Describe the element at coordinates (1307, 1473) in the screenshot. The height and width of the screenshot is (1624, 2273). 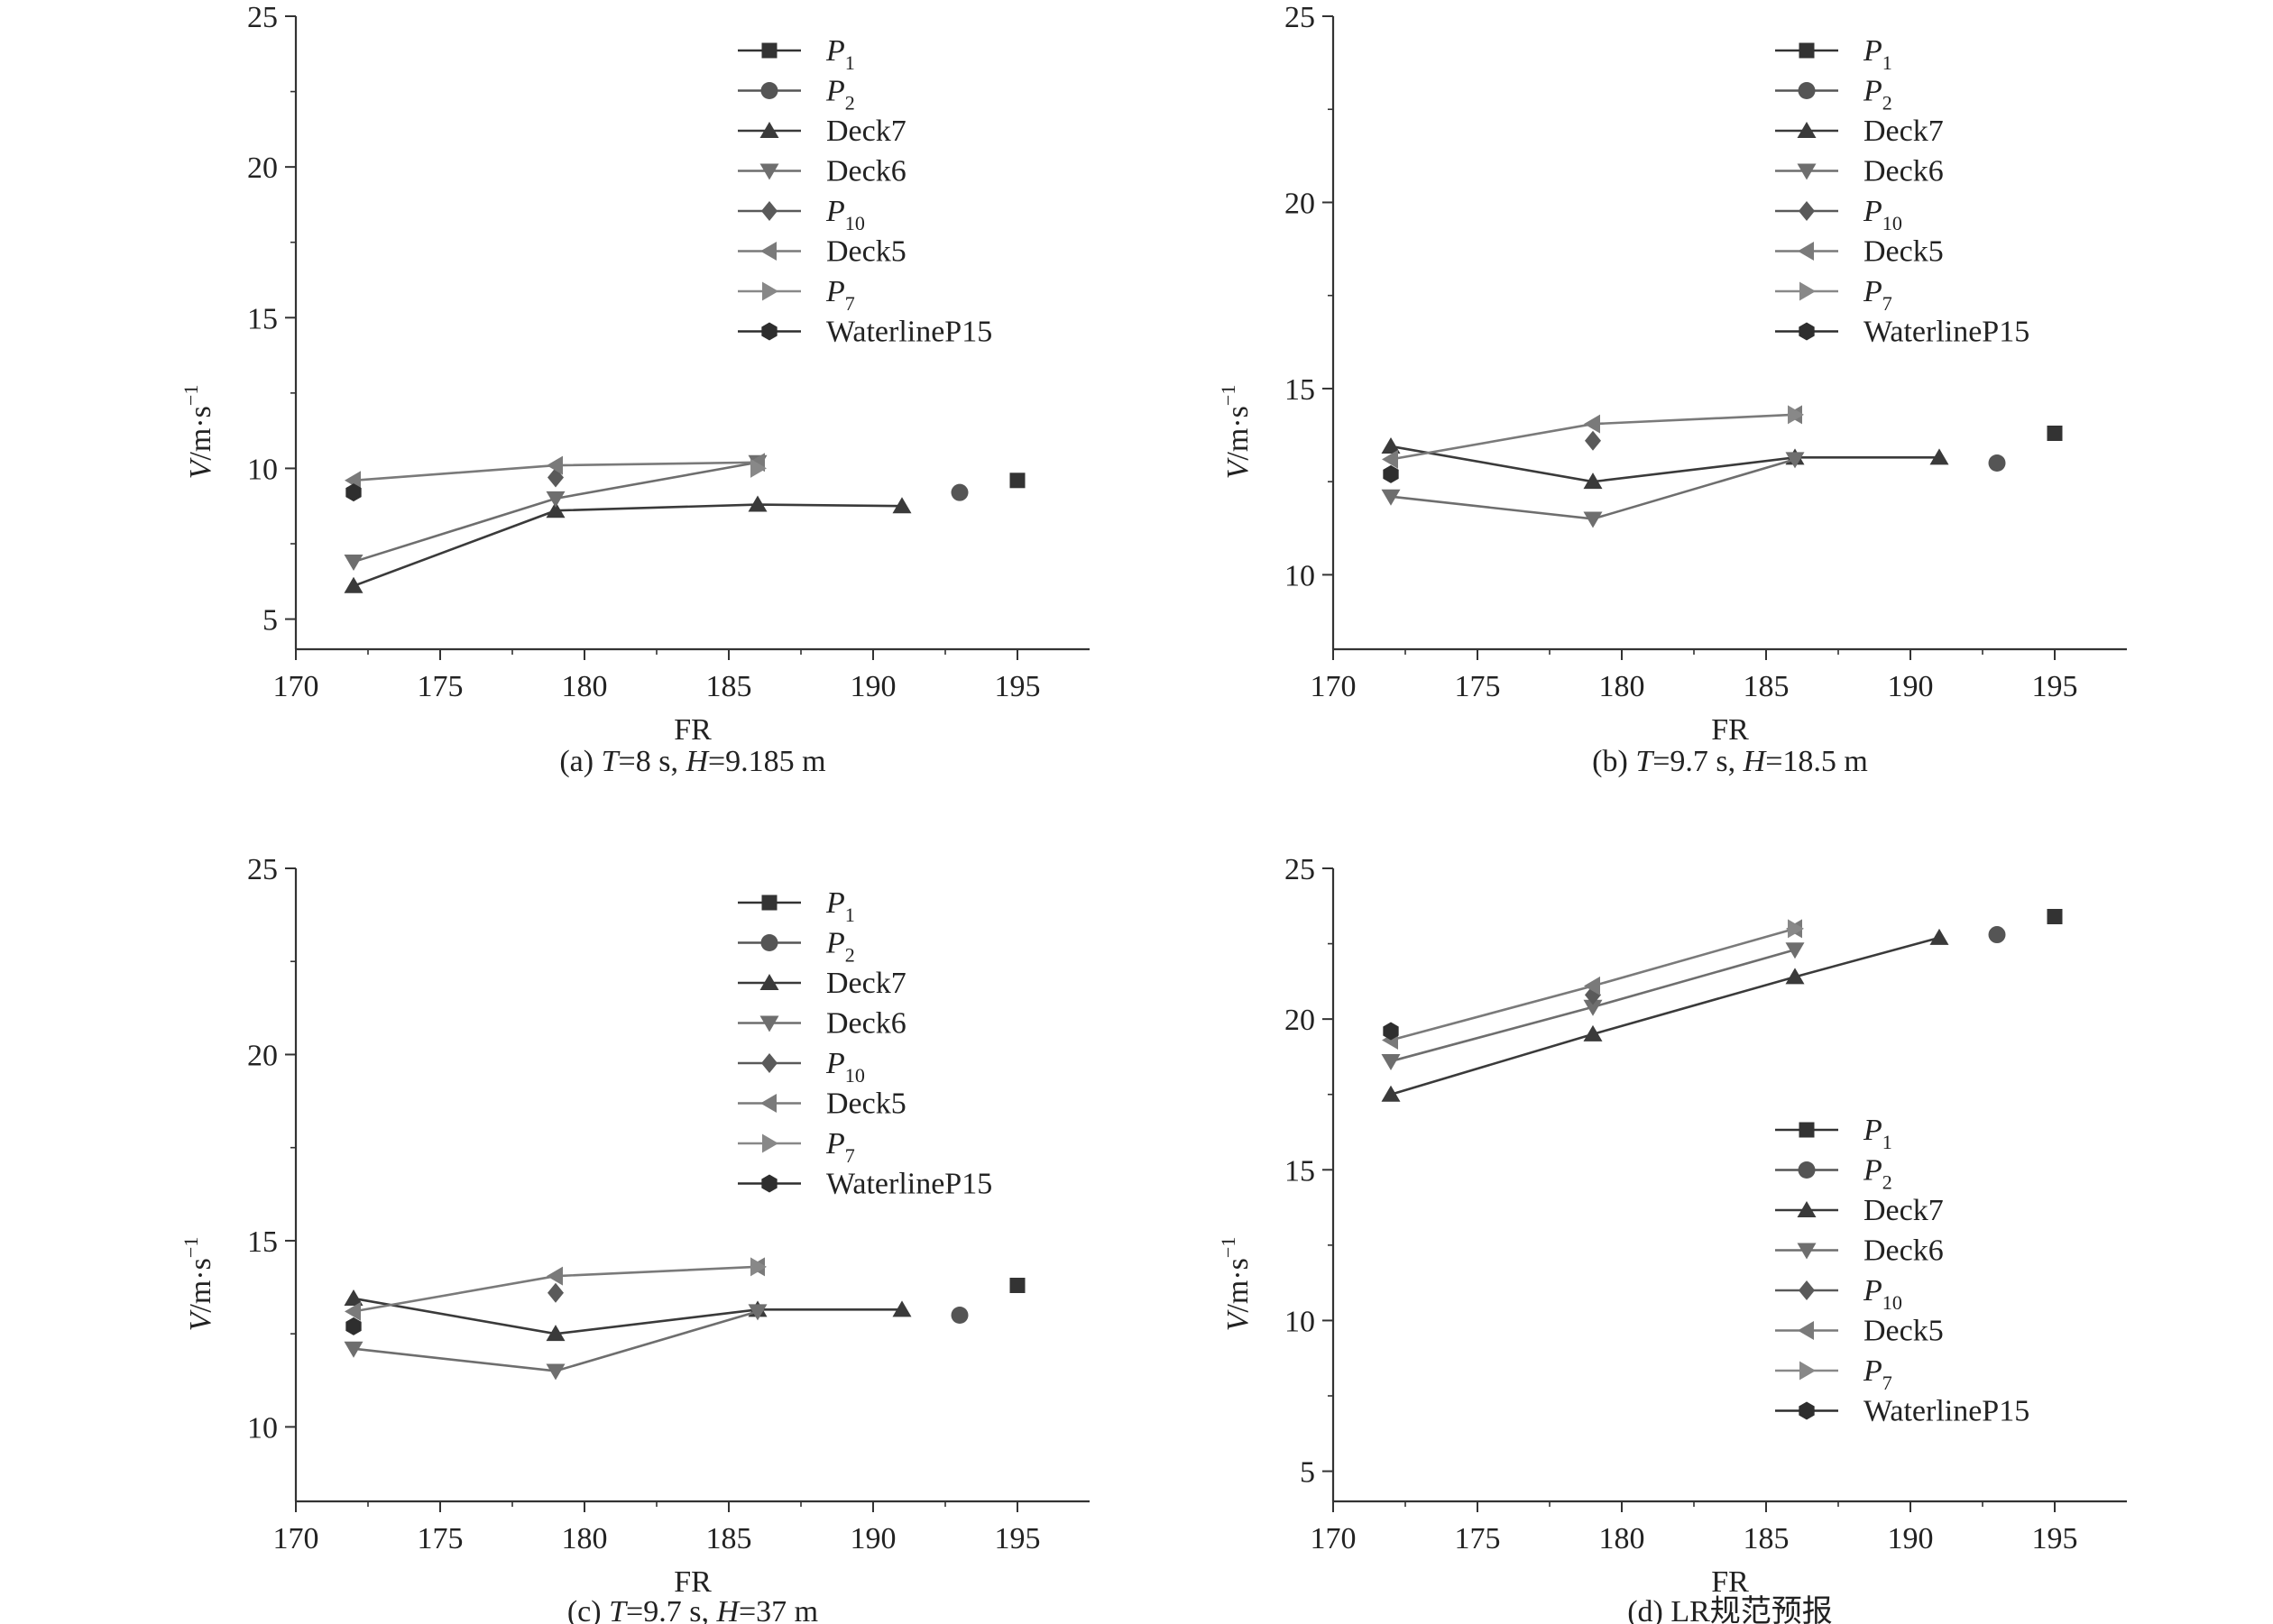
I see `y-tick-label: 5` at that location.